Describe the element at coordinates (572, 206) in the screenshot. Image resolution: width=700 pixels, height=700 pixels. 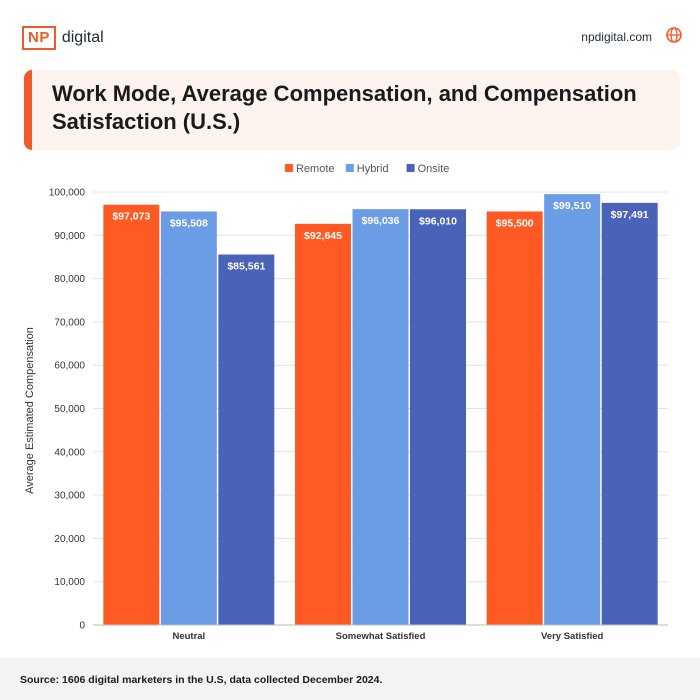
I see `data-label: $99,510` at that location.